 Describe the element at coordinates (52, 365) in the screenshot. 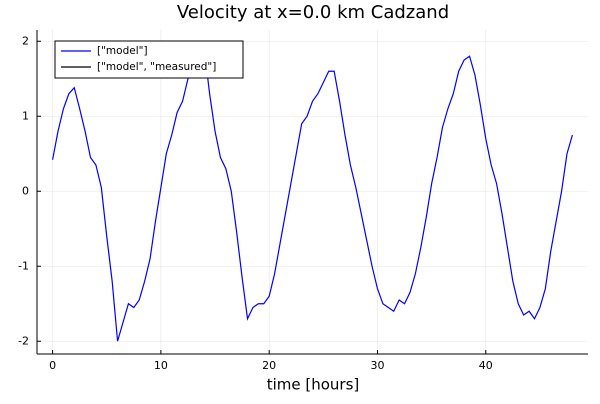

I see `x-tick-label: 0` at that location.